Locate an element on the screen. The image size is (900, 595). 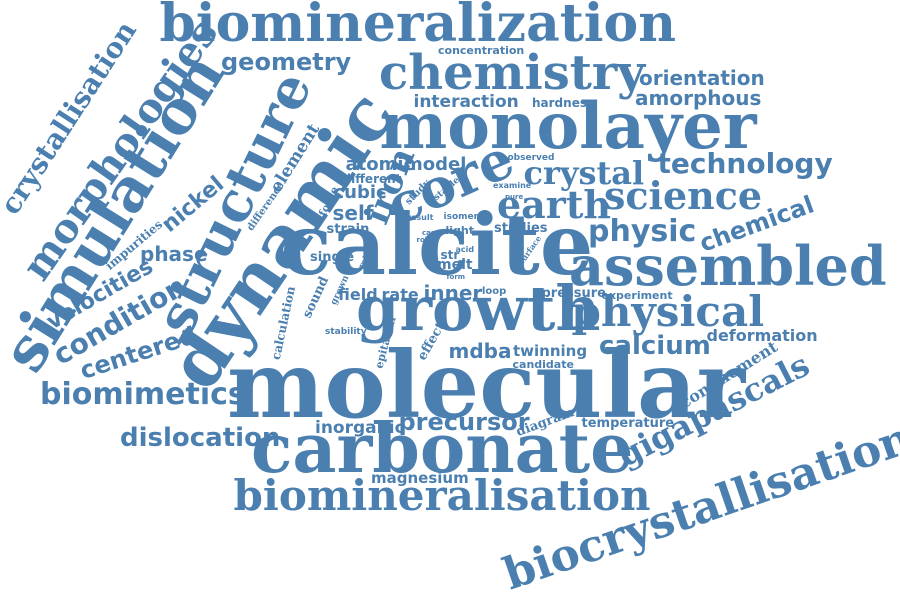
word-molecular: molecular is located at coordinates (486, 385).